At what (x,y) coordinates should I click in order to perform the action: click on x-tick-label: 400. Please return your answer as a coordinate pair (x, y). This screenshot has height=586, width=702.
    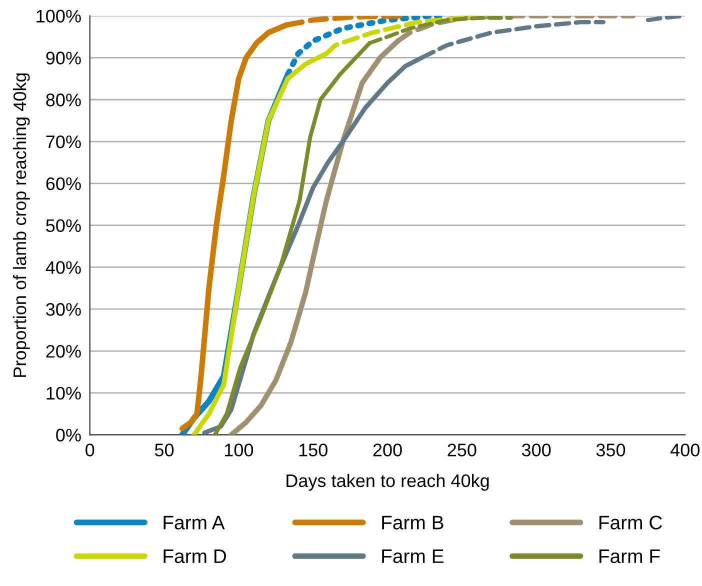
    Looking at the image, I should click on (685, 450).